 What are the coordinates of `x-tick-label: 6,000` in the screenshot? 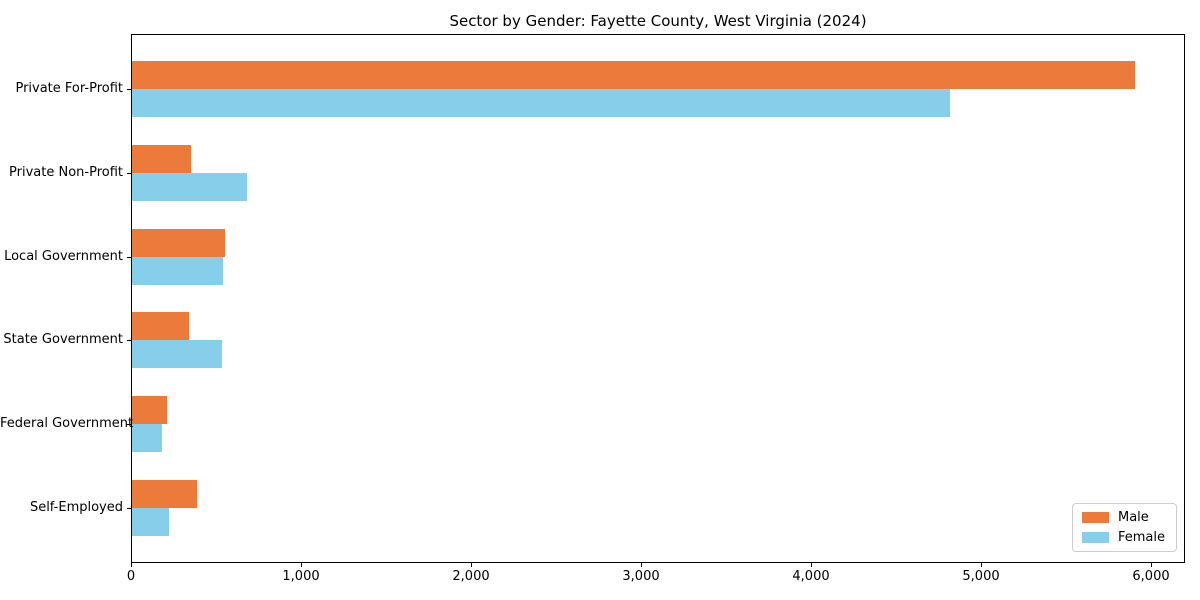 It's located at (1151, 576).